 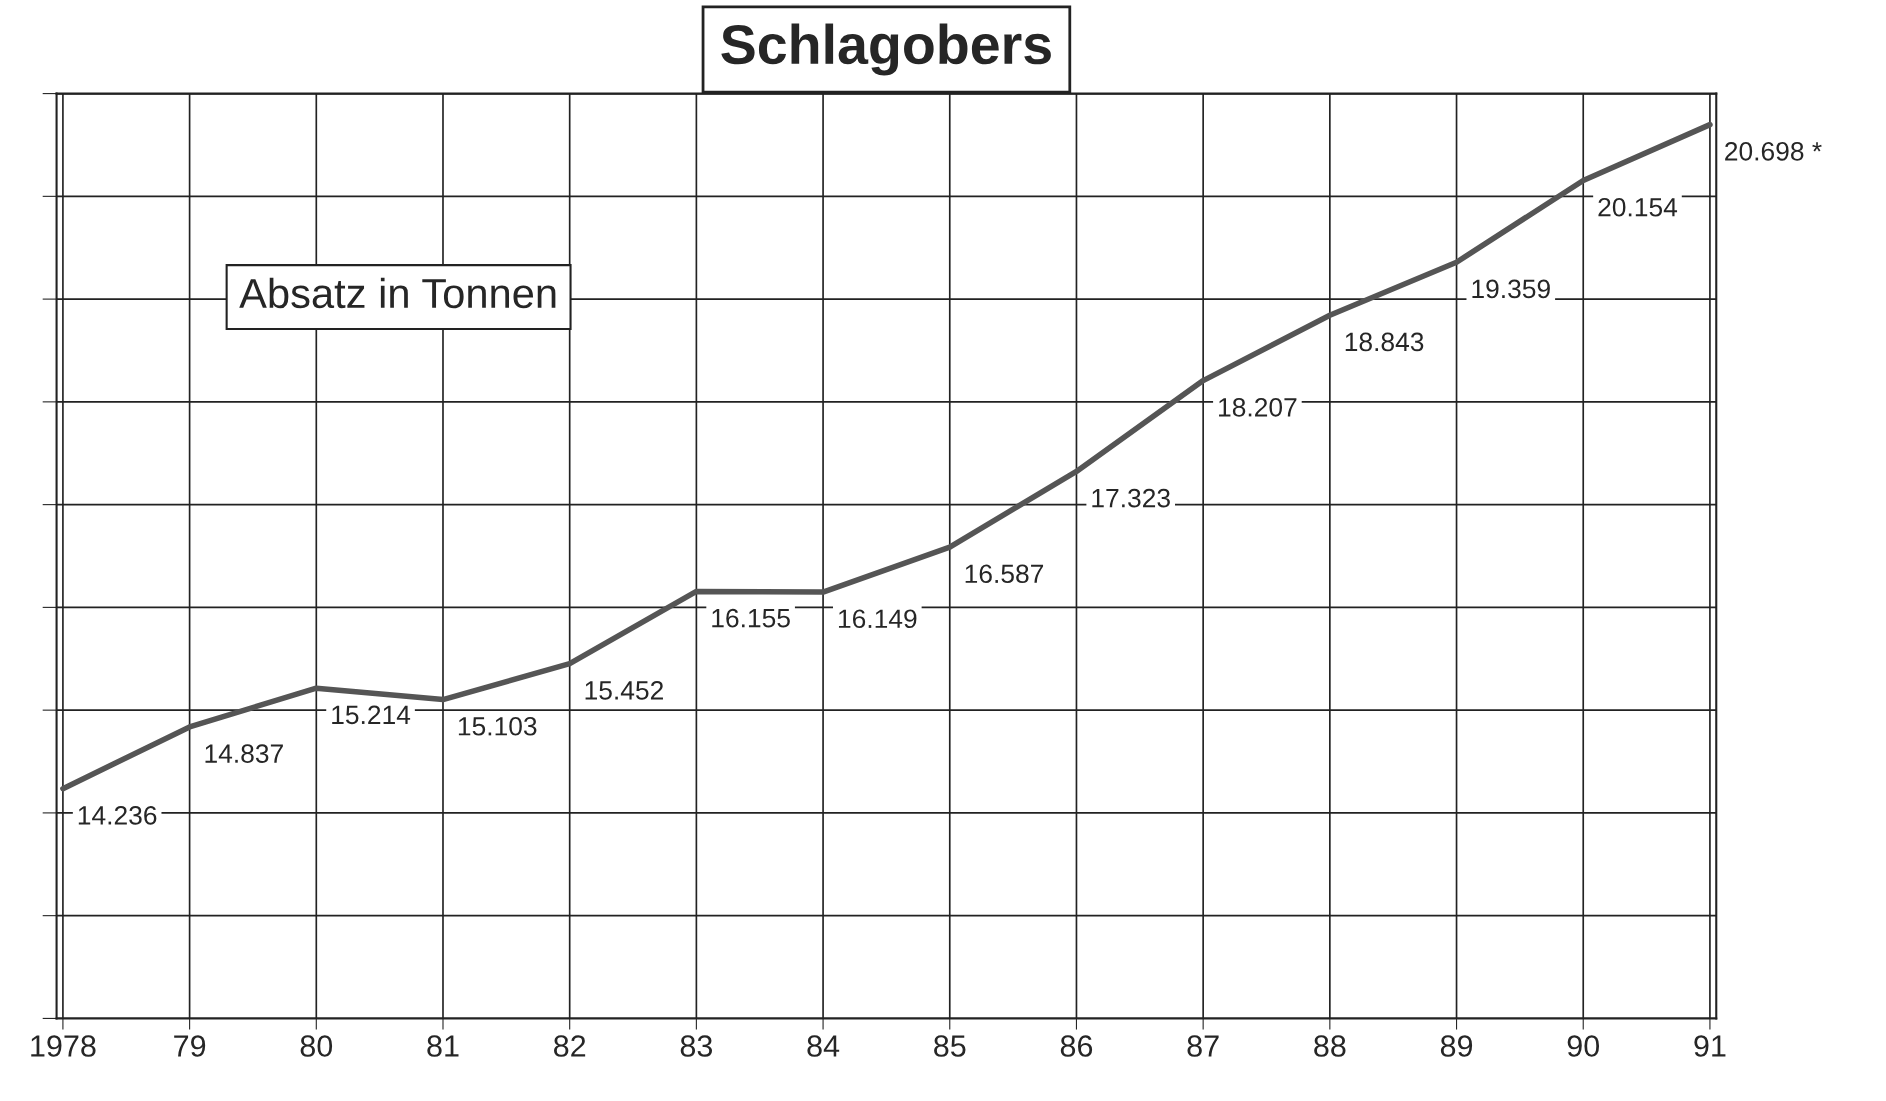 What do you see at coordinates (950, 1046) in the screenshot?
I see `x-tick-label: 85` at bounding box center [950, 1046].